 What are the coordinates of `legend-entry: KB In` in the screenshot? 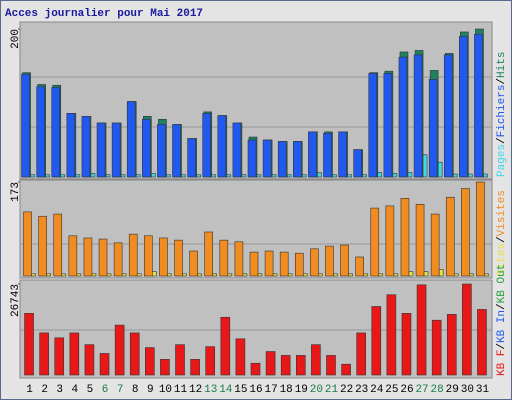 It's located at (502, 326).